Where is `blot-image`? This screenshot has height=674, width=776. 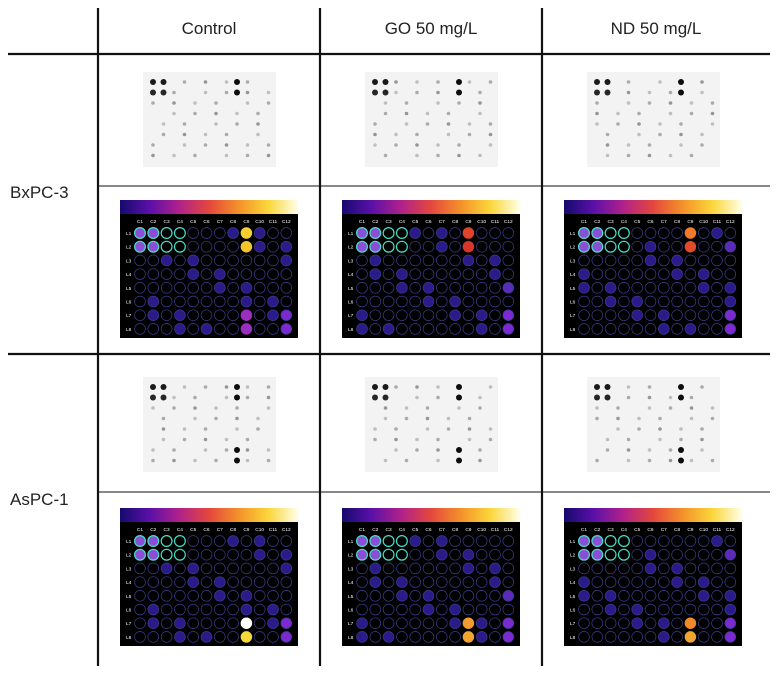
blot-image is located at coordinates (431, 424).